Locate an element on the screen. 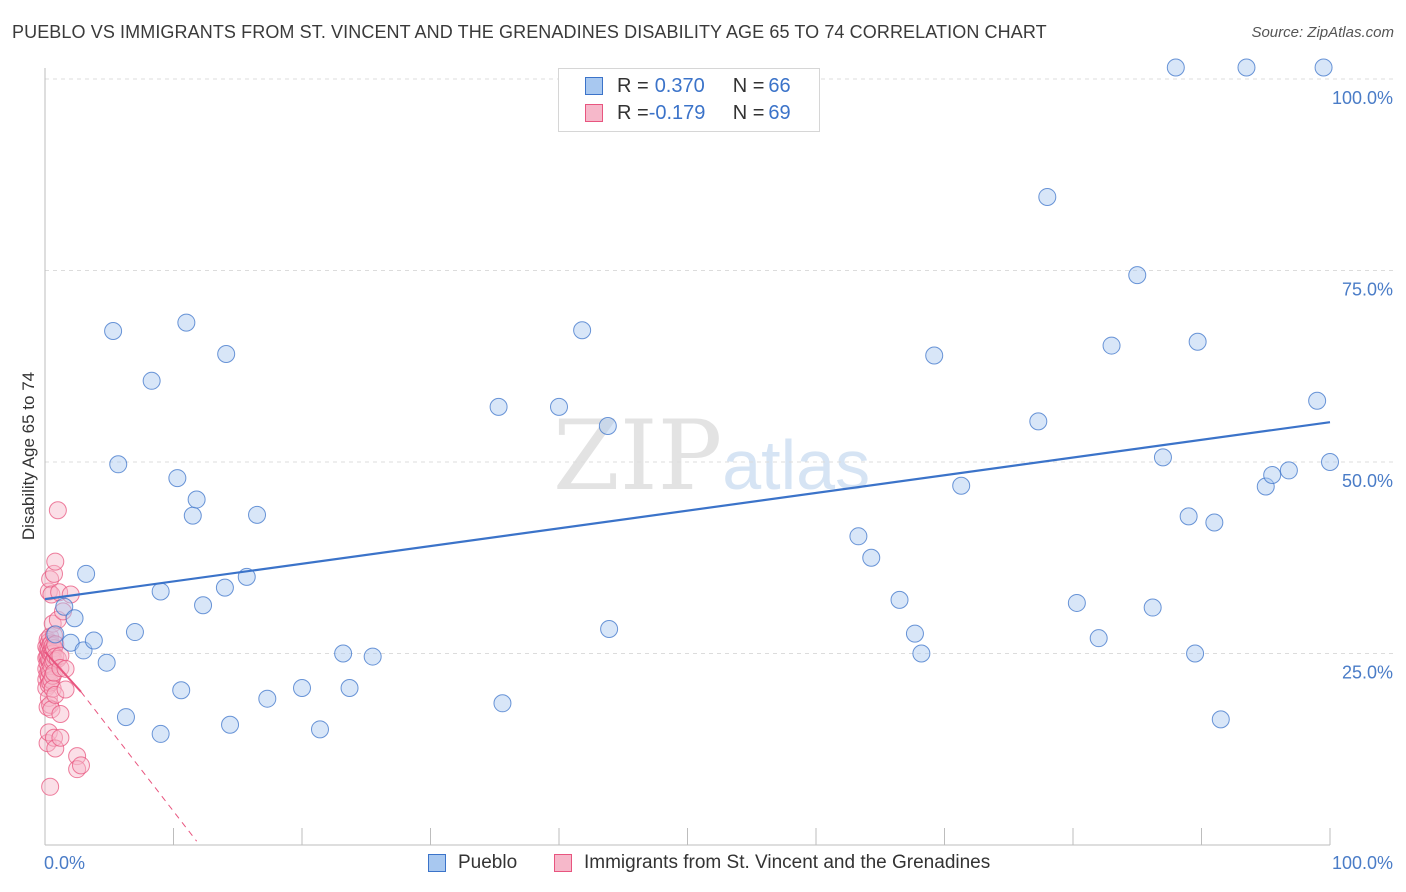 The image size is (1406, 892). legend-r-value: -0.179 is located at coordinates (677, 112).